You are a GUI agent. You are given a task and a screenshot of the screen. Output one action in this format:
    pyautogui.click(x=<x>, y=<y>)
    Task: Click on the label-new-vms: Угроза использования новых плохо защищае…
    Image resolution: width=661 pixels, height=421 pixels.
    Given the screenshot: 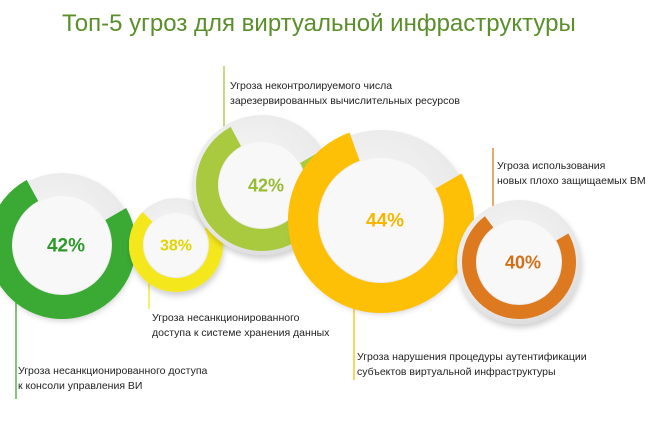 What is the action you would take?
    pyautogui.click(x=571, y=174)
    